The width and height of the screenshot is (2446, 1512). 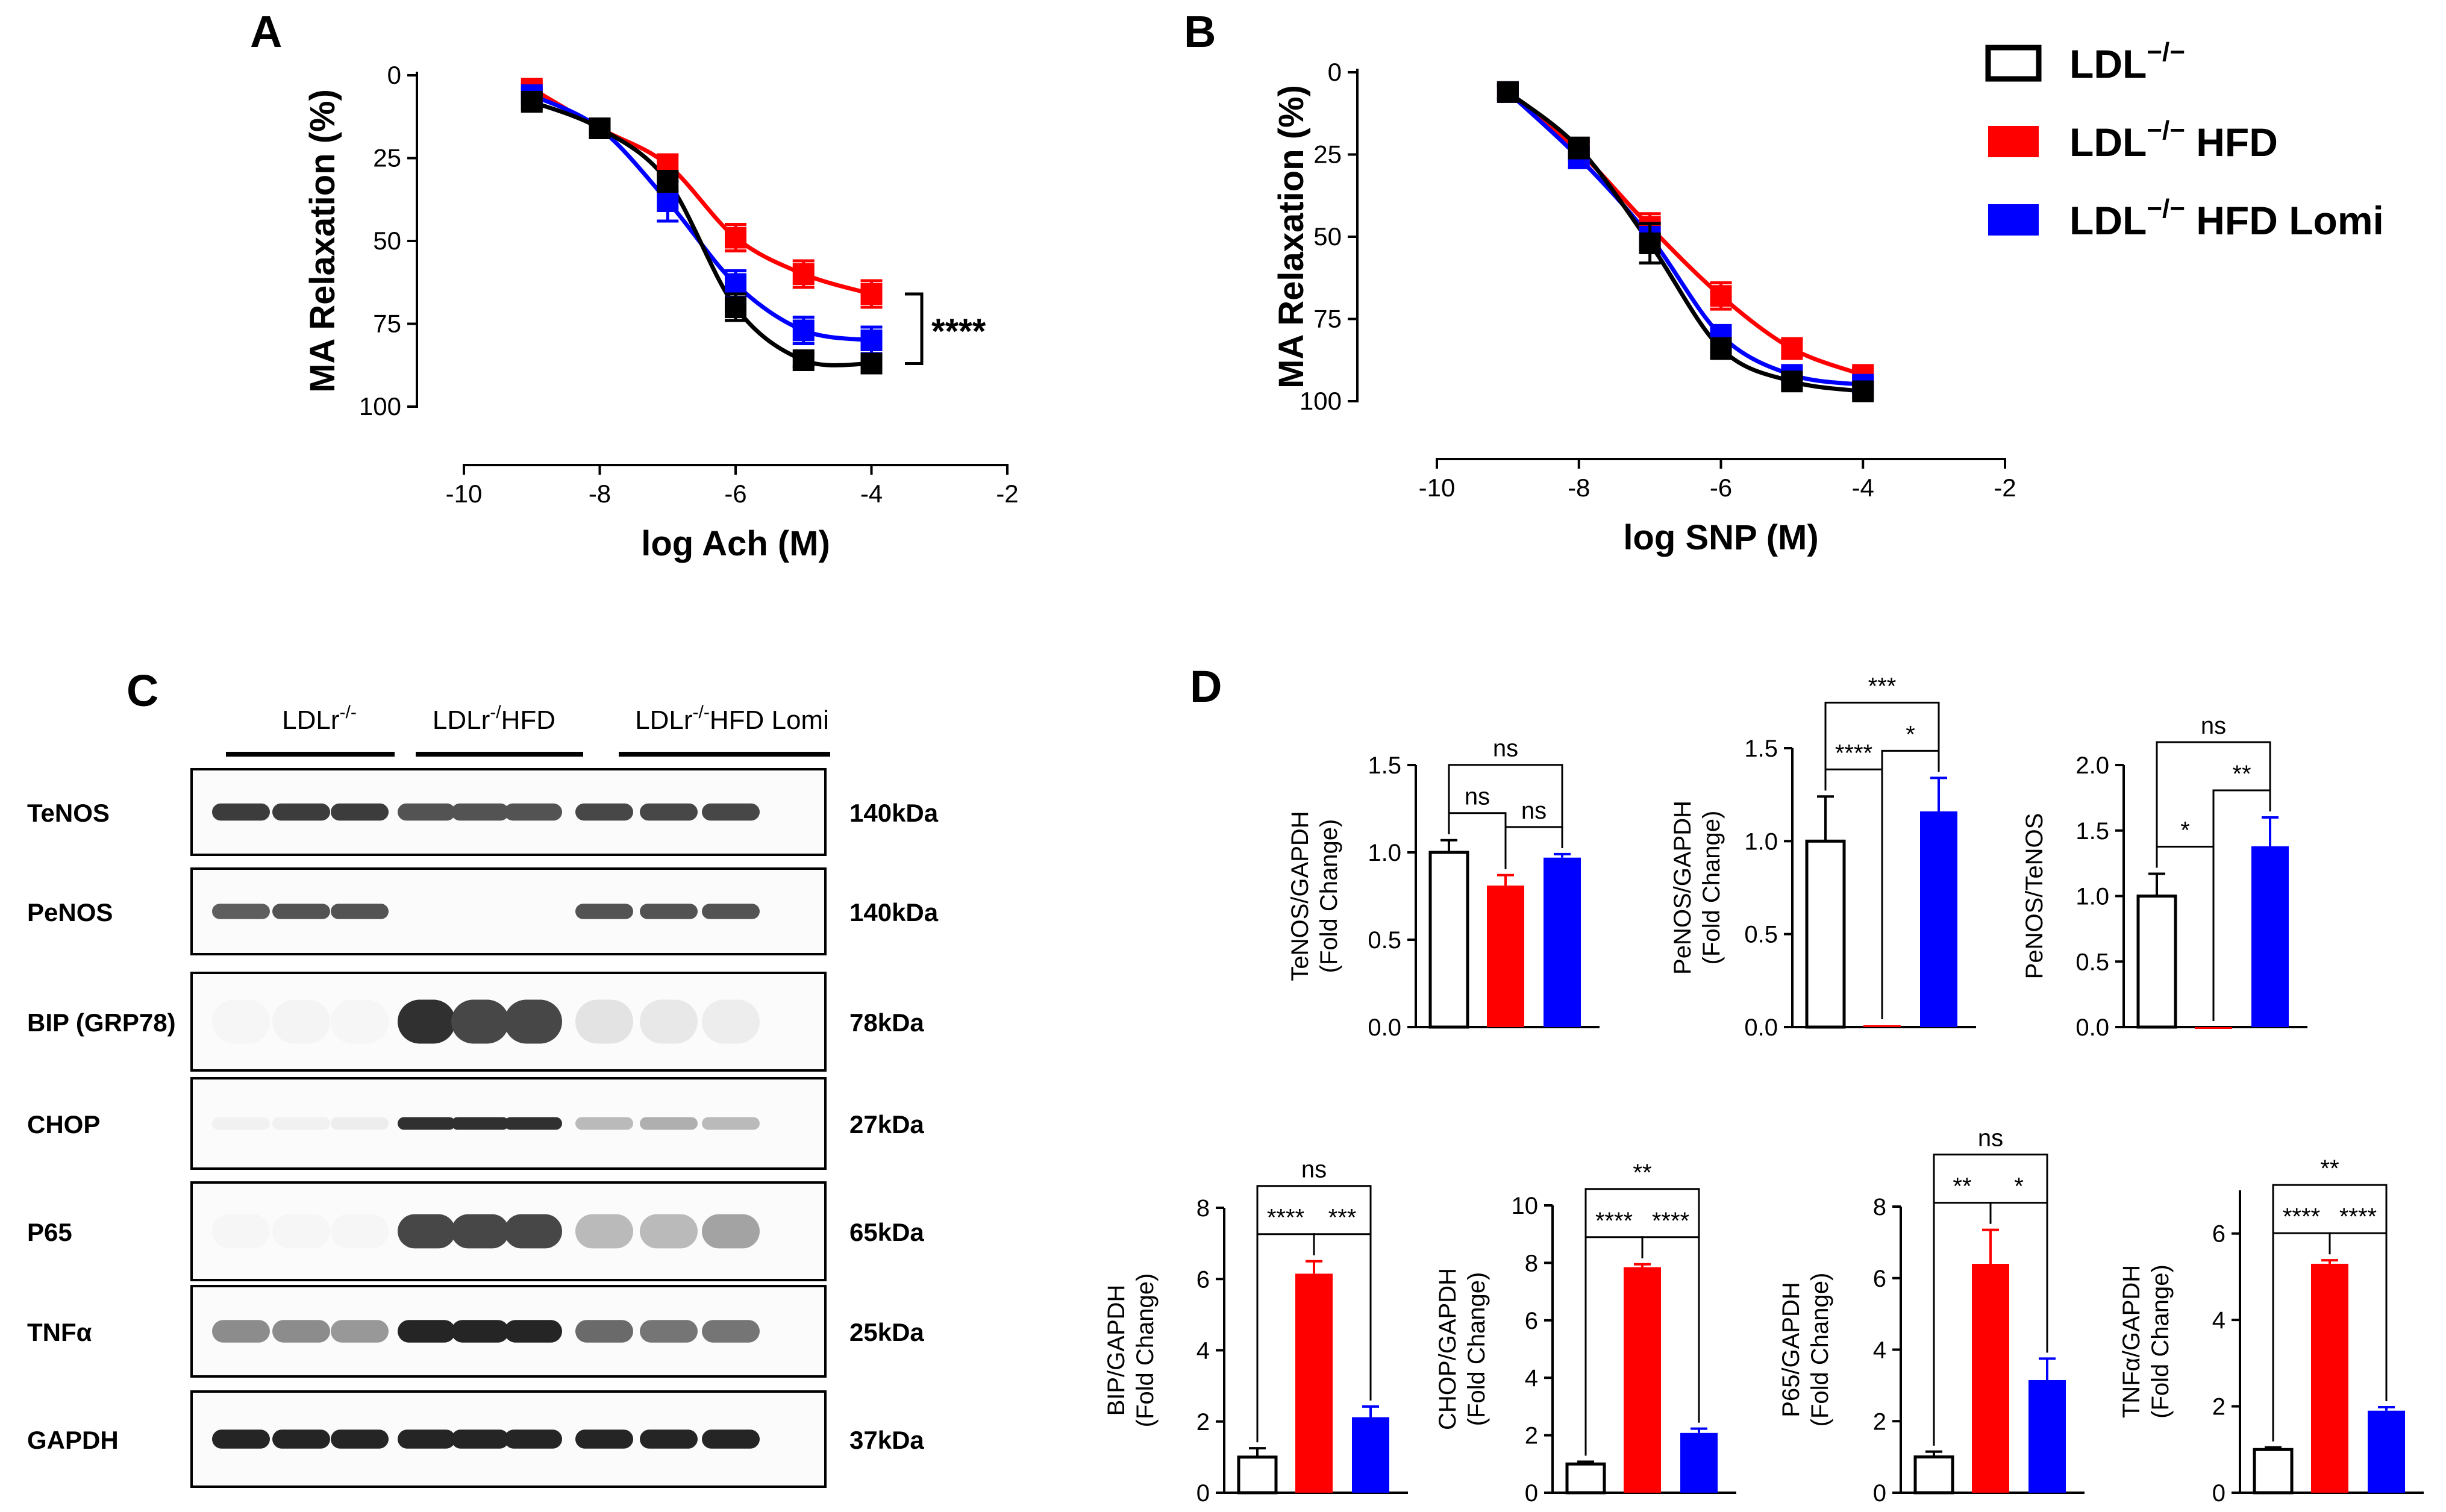 I want to click on blot-protein-label: PeNOS, so click(x=70, y=912).